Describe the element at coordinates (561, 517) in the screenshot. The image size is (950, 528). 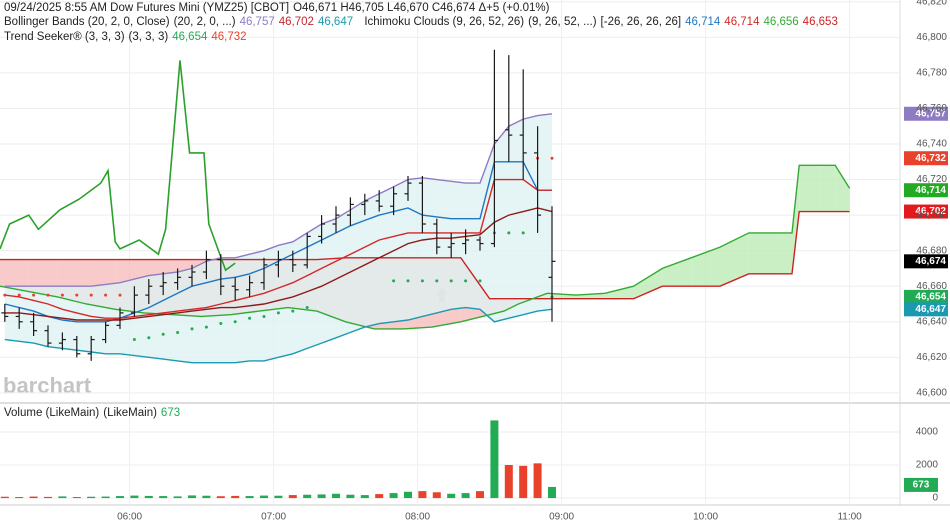
I see `x-tick-label: 09:00` at that location.